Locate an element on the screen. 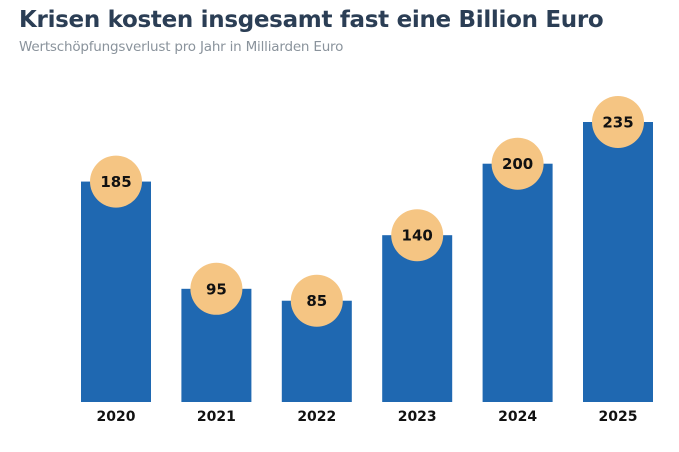 Image resolution: width=679 pixels, height=452 pixels. data-label-2021: 95 is located at coordinates (216, 289).